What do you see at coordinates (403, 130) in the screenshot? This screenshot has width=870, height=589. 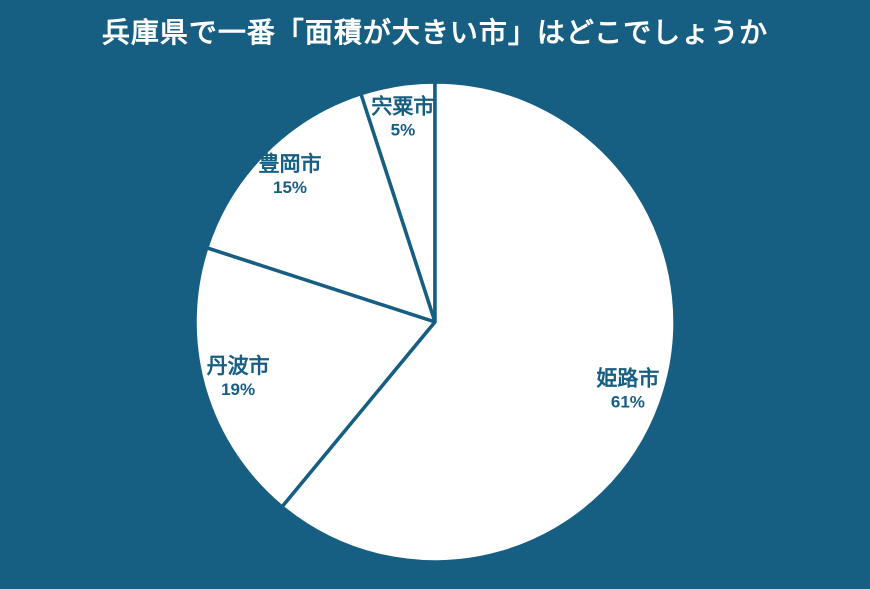 I see `slice-value-label: 5%` at bounding box center [403, 130].